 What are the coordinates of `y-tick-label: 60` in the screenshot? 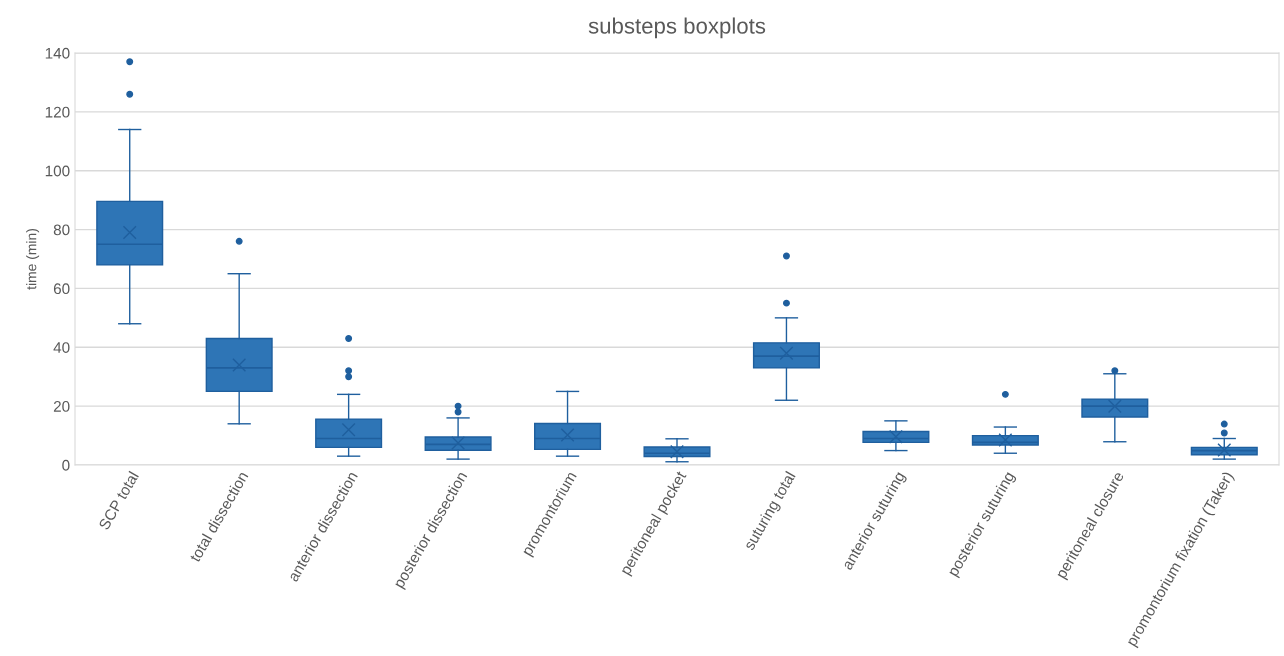 It's located at (61, 289).